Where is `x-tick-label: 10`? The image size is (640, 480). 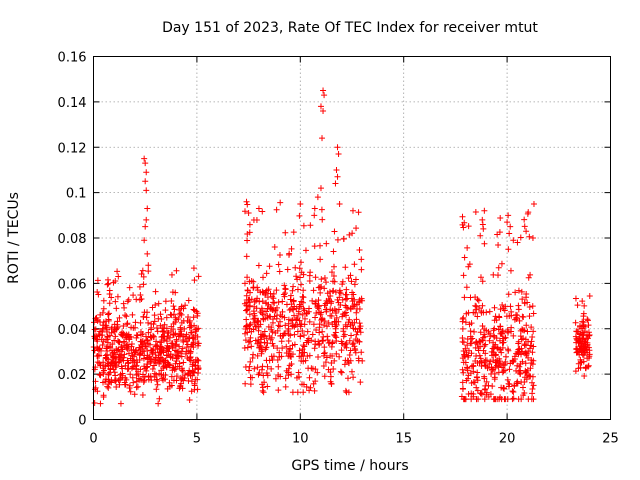
x-tick-label: 10 is located at coordinates (300, 439).